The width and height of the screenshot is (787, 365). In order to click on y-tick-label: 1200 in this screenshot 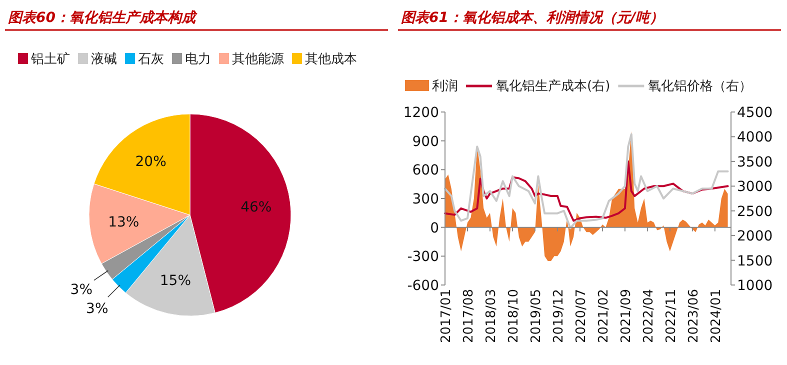, I will do `click(421, 113)`.